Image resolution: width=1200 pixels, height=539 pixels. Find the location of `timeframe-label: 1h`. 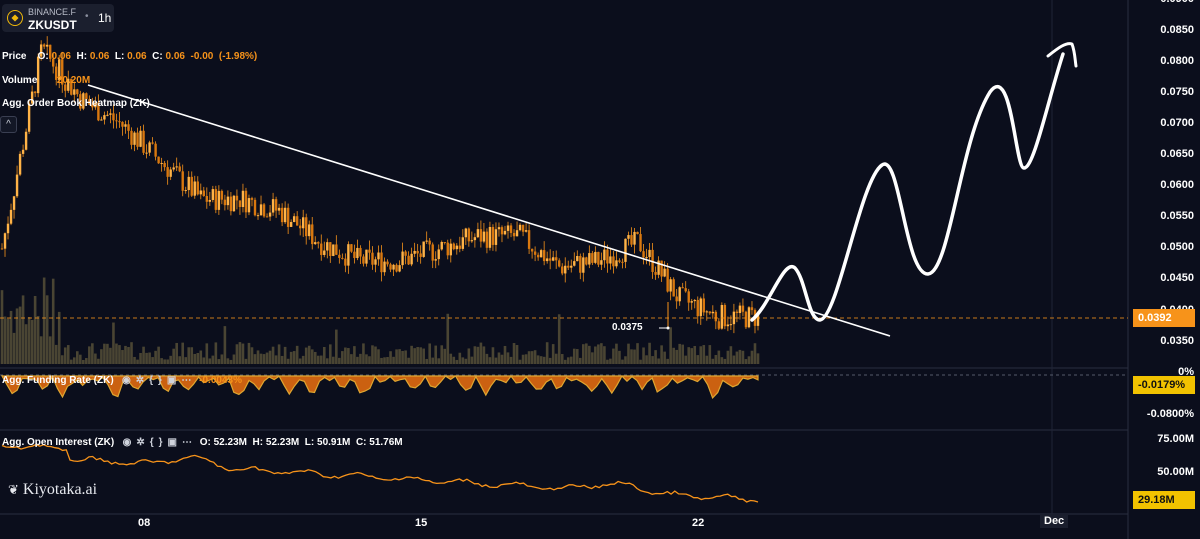

timeframe-label: 1h is located at coordinates (105, 18).